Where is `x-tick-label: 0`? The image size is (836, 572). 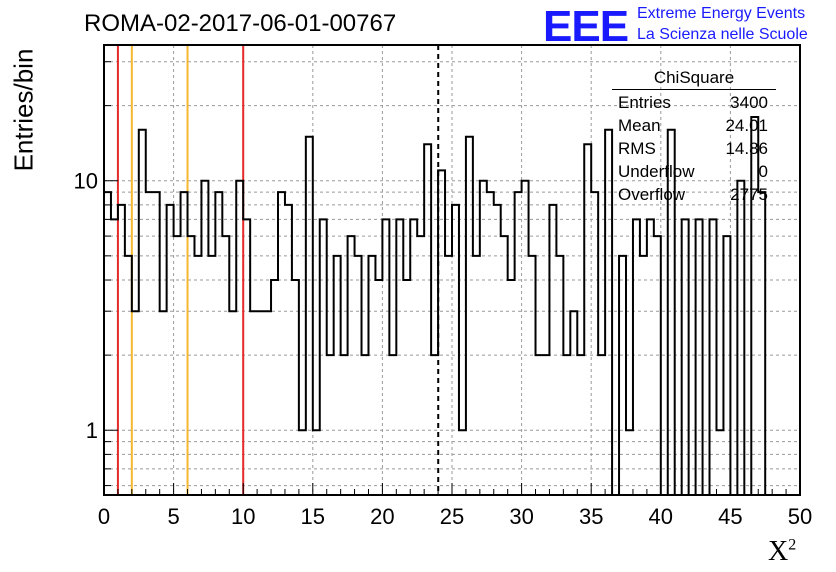
x-tick-label: 0 is located at coordinates (104, 516).